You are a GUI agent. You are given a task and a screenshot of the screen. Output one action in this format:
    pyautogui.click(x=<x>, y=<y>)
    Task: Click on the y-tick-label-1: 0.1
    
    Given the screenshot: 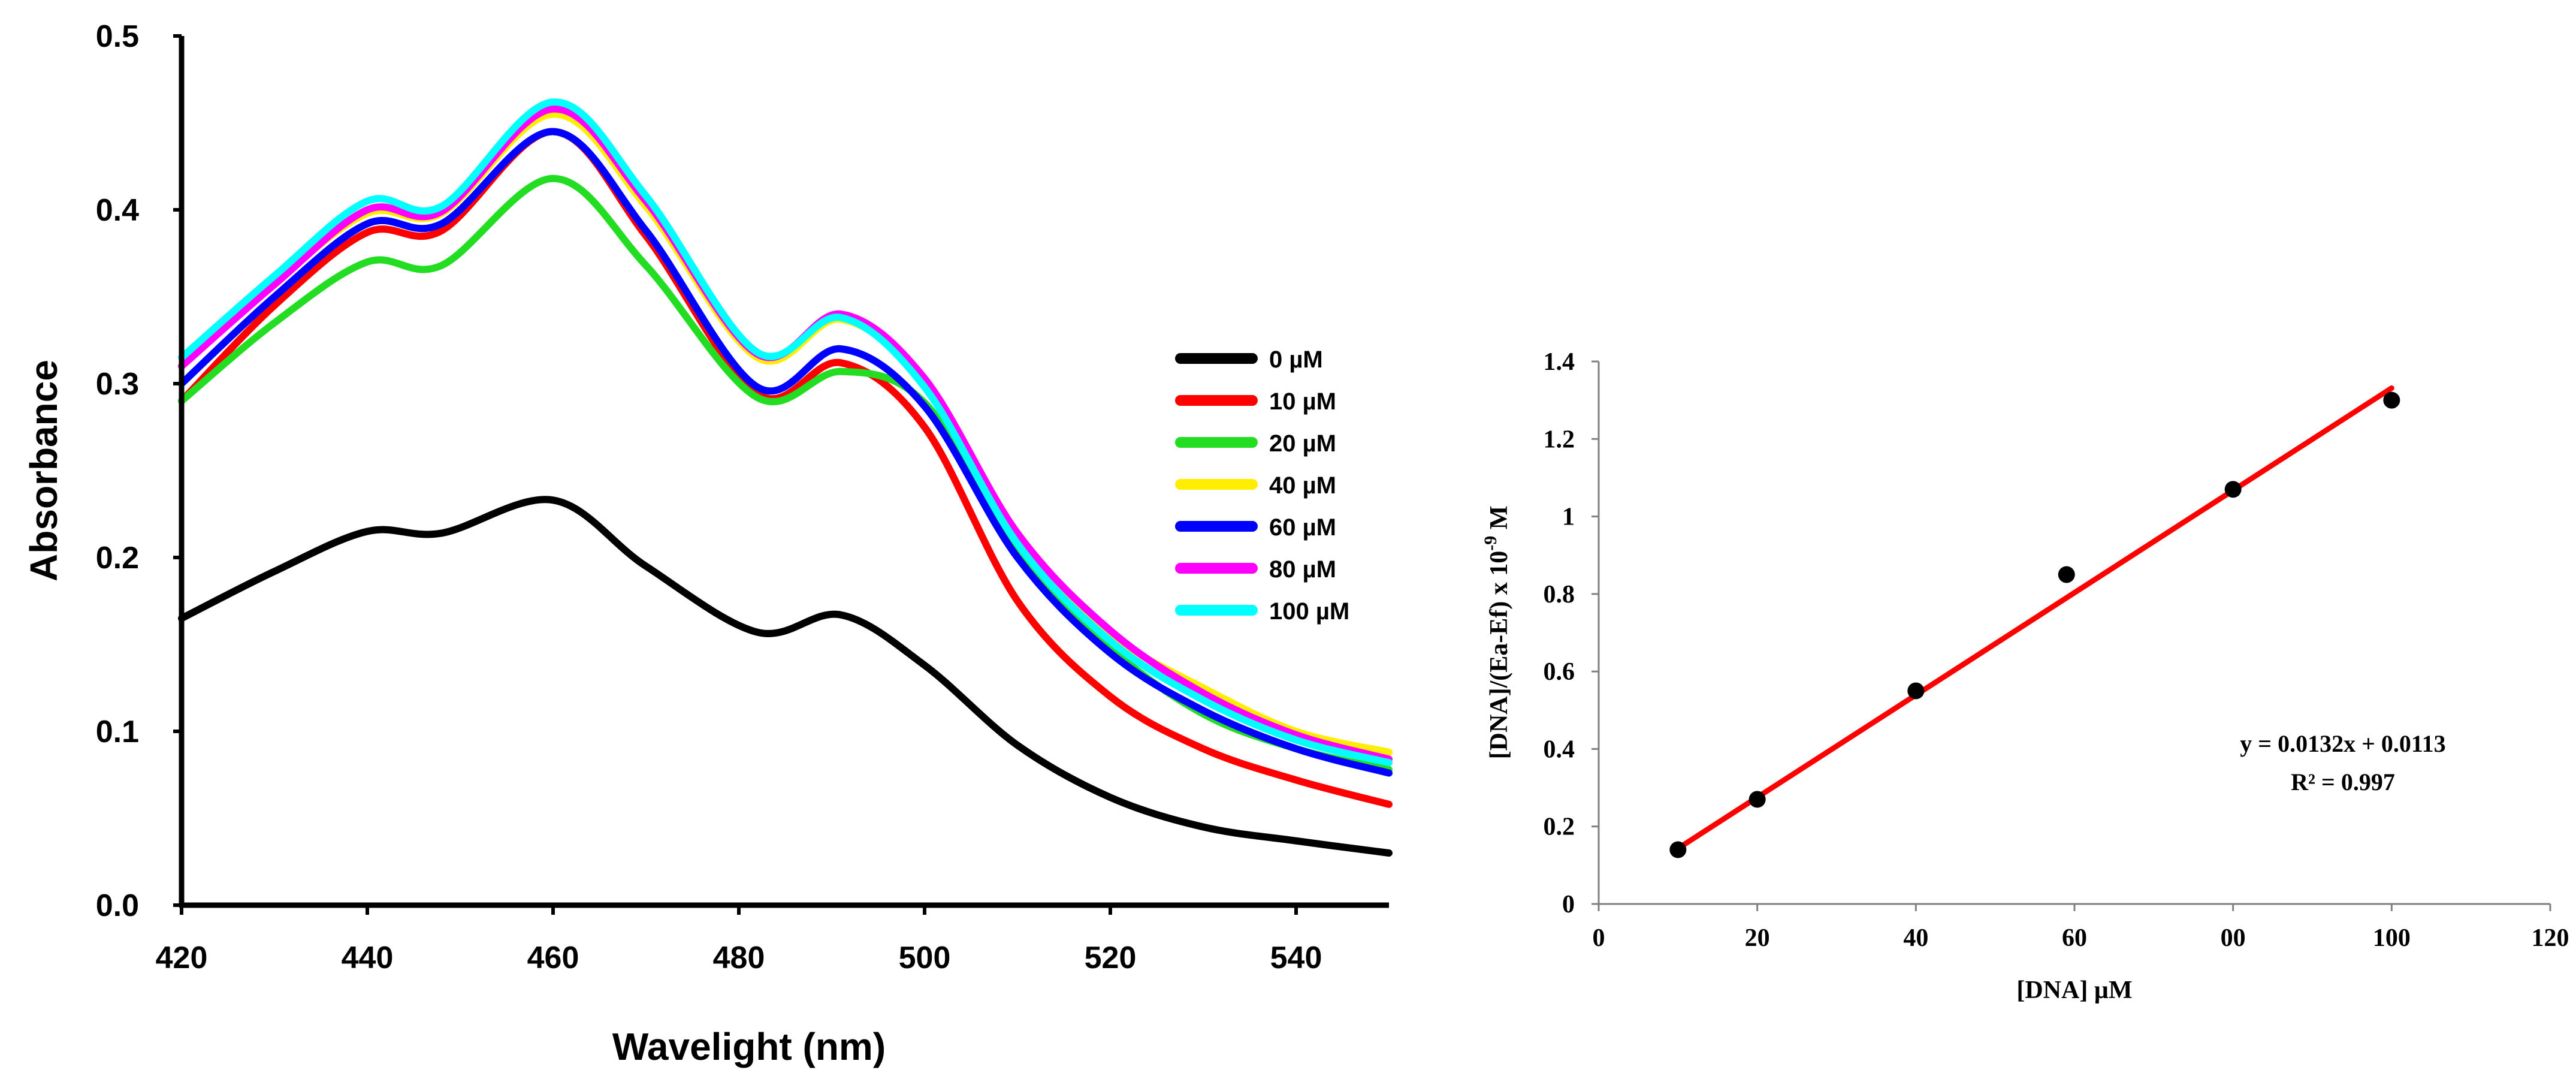 What is the action you would take?
    pyautogui.click(x=118, y=732)
    